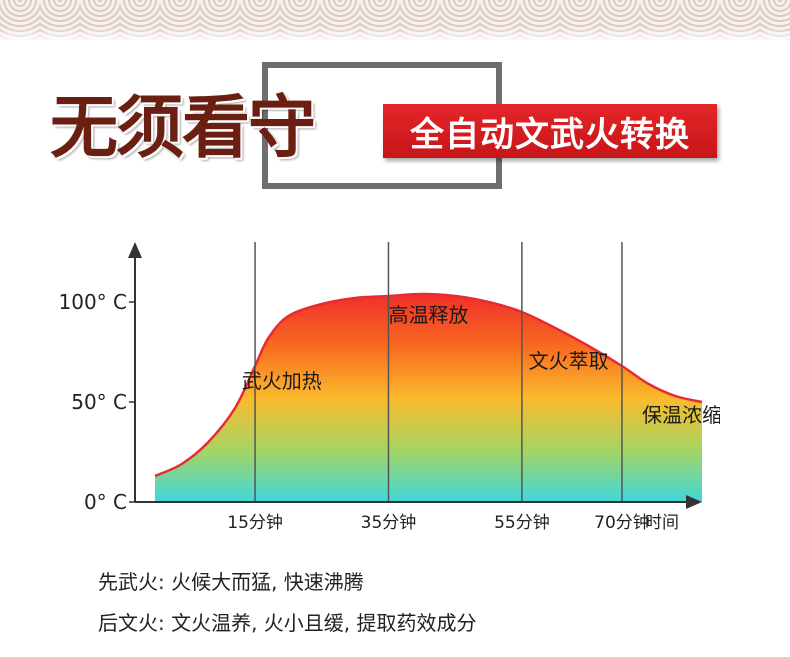  Describe the element at coordinates (622, 523) in the screenshot. I see `x-tick-label: 70分钟` at that location.